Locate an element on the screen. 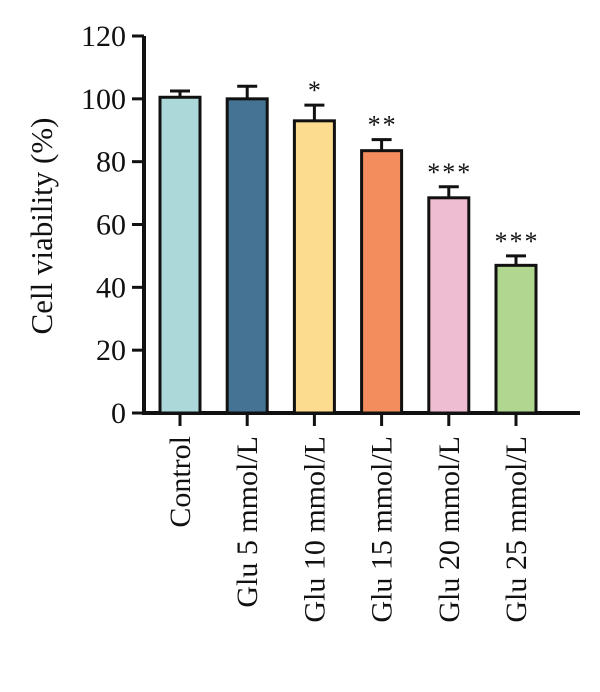 Image resolution: width=600 pixels, height=692 pixels. significance-labels: ********* is located at coordinates (424, 166).